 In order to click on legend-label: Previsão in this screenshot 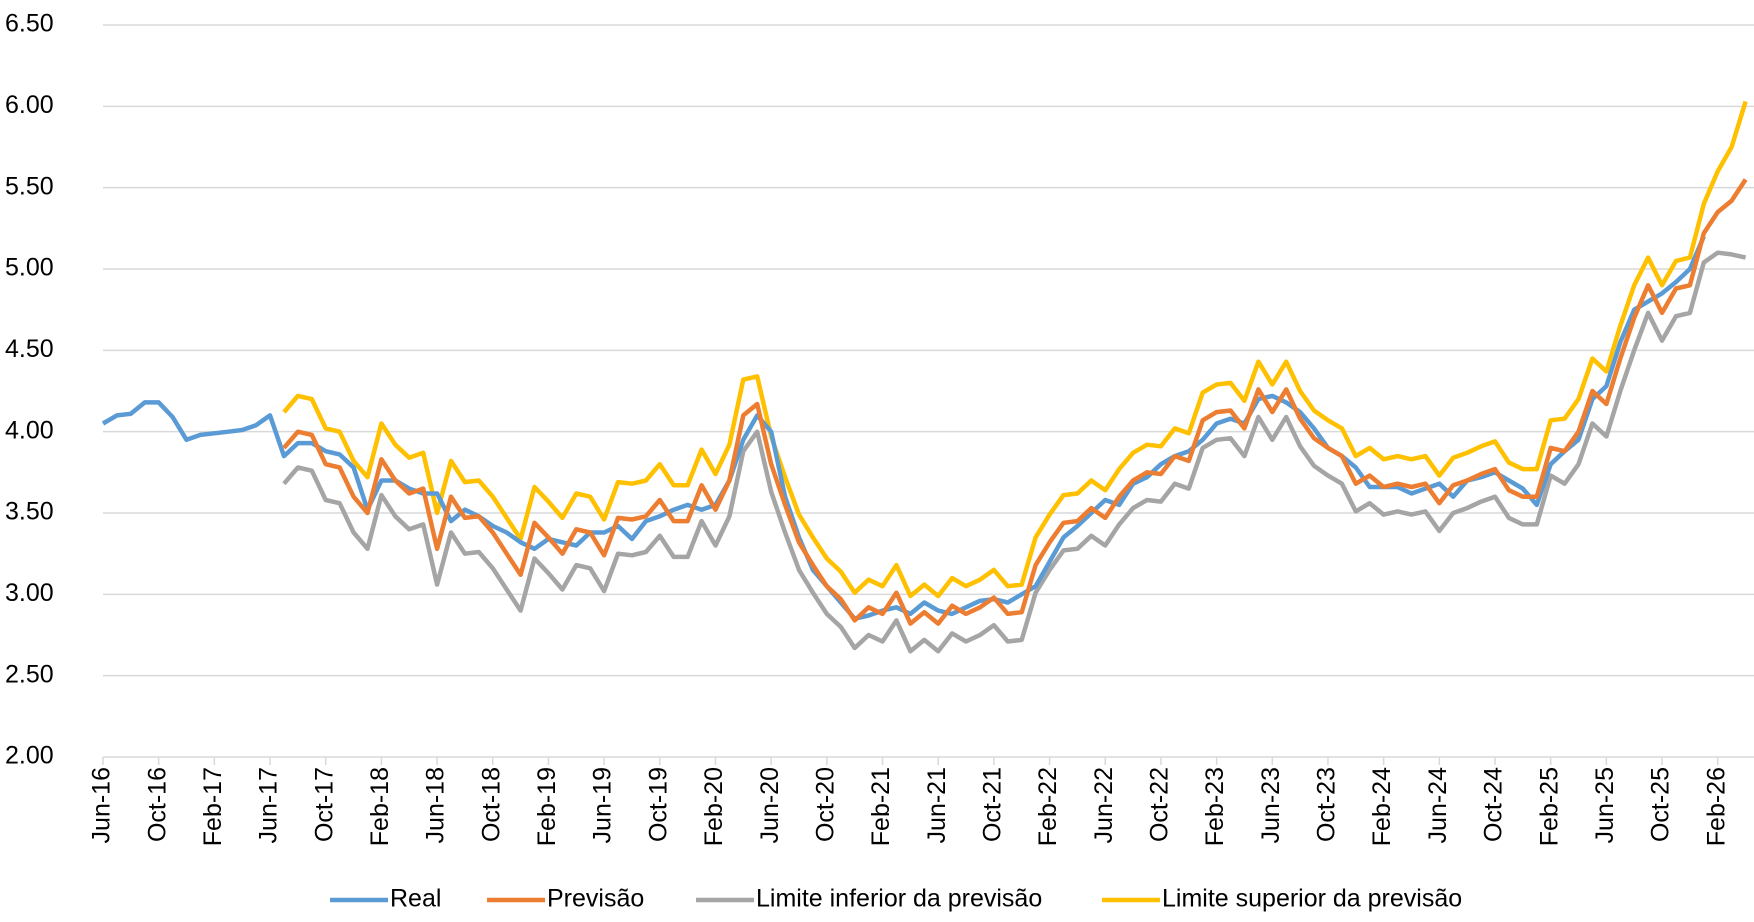, I will do `click(595, 899)`.